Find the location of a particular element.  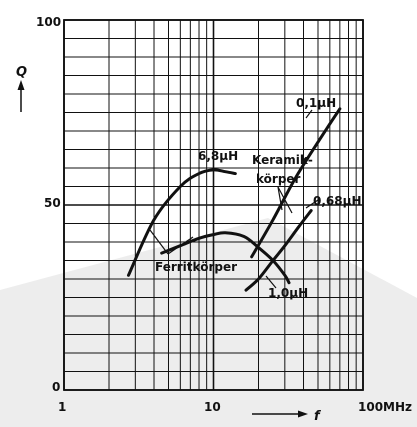

x-tick-label-1: 1 is located at coordinates (62, 407).